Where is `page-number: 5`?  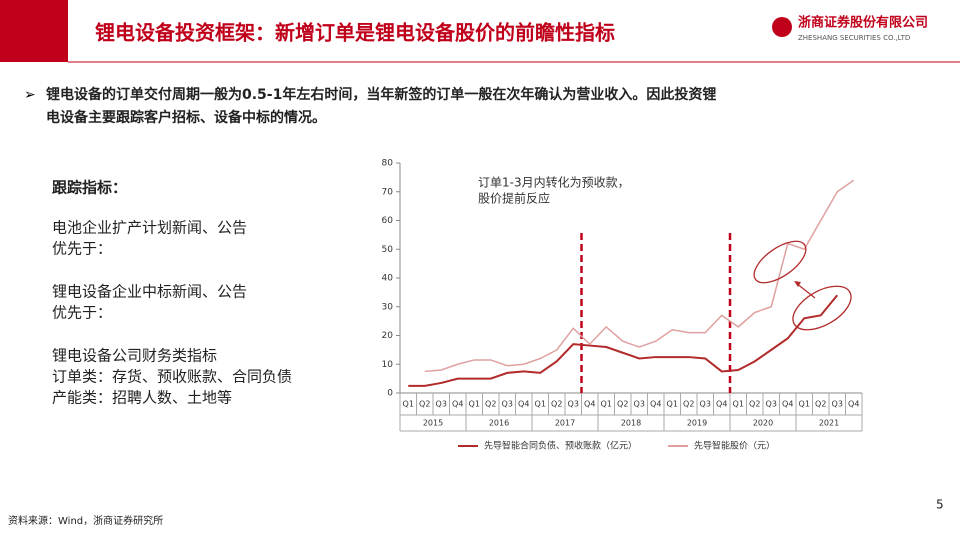 page-number: 5 is located at coordinates (940, 505).